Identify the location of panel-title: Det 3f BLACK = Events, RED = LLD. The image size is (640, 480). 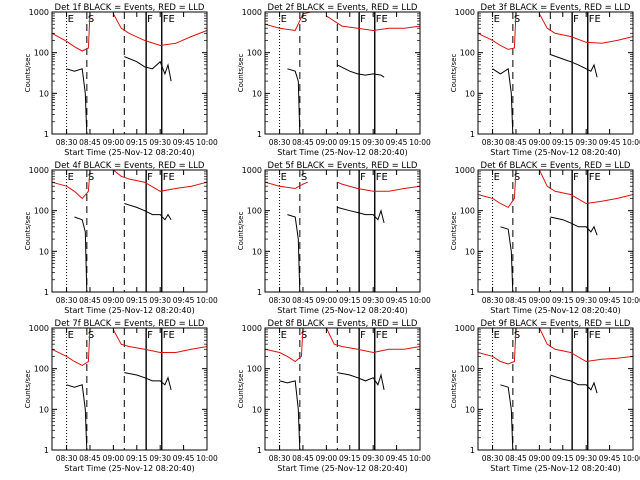
(556, 8).